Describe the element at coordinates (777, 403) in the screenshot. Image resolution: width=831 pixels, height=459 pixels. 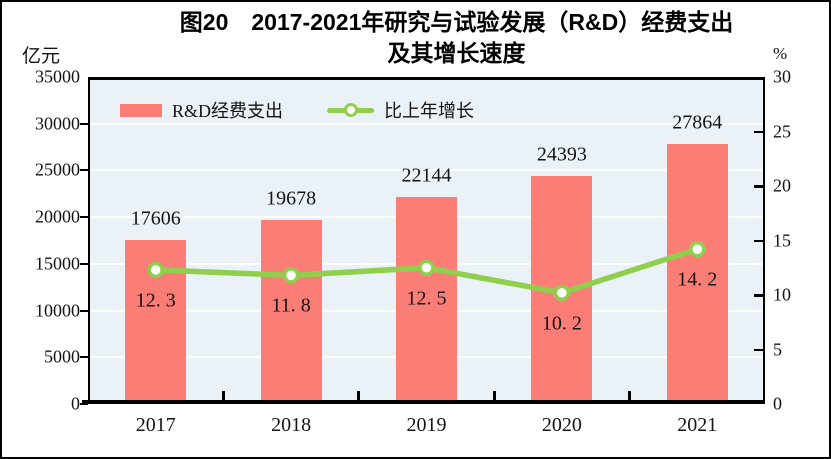
I see `y-axis-right-label: 0` at that location.